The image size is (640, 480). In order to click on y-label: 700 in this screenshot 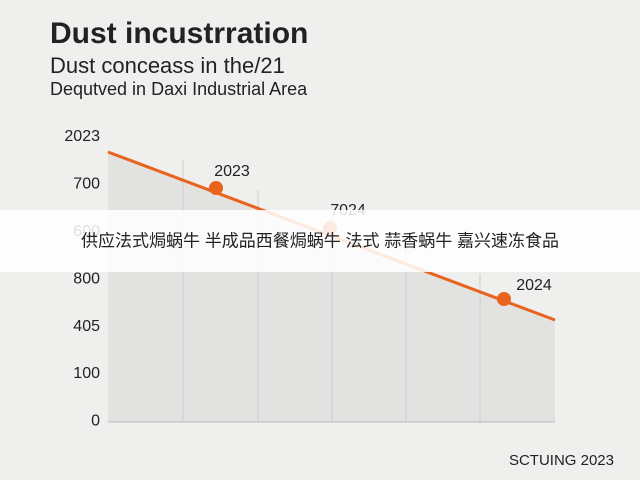, I will do `click(86, 184)`.